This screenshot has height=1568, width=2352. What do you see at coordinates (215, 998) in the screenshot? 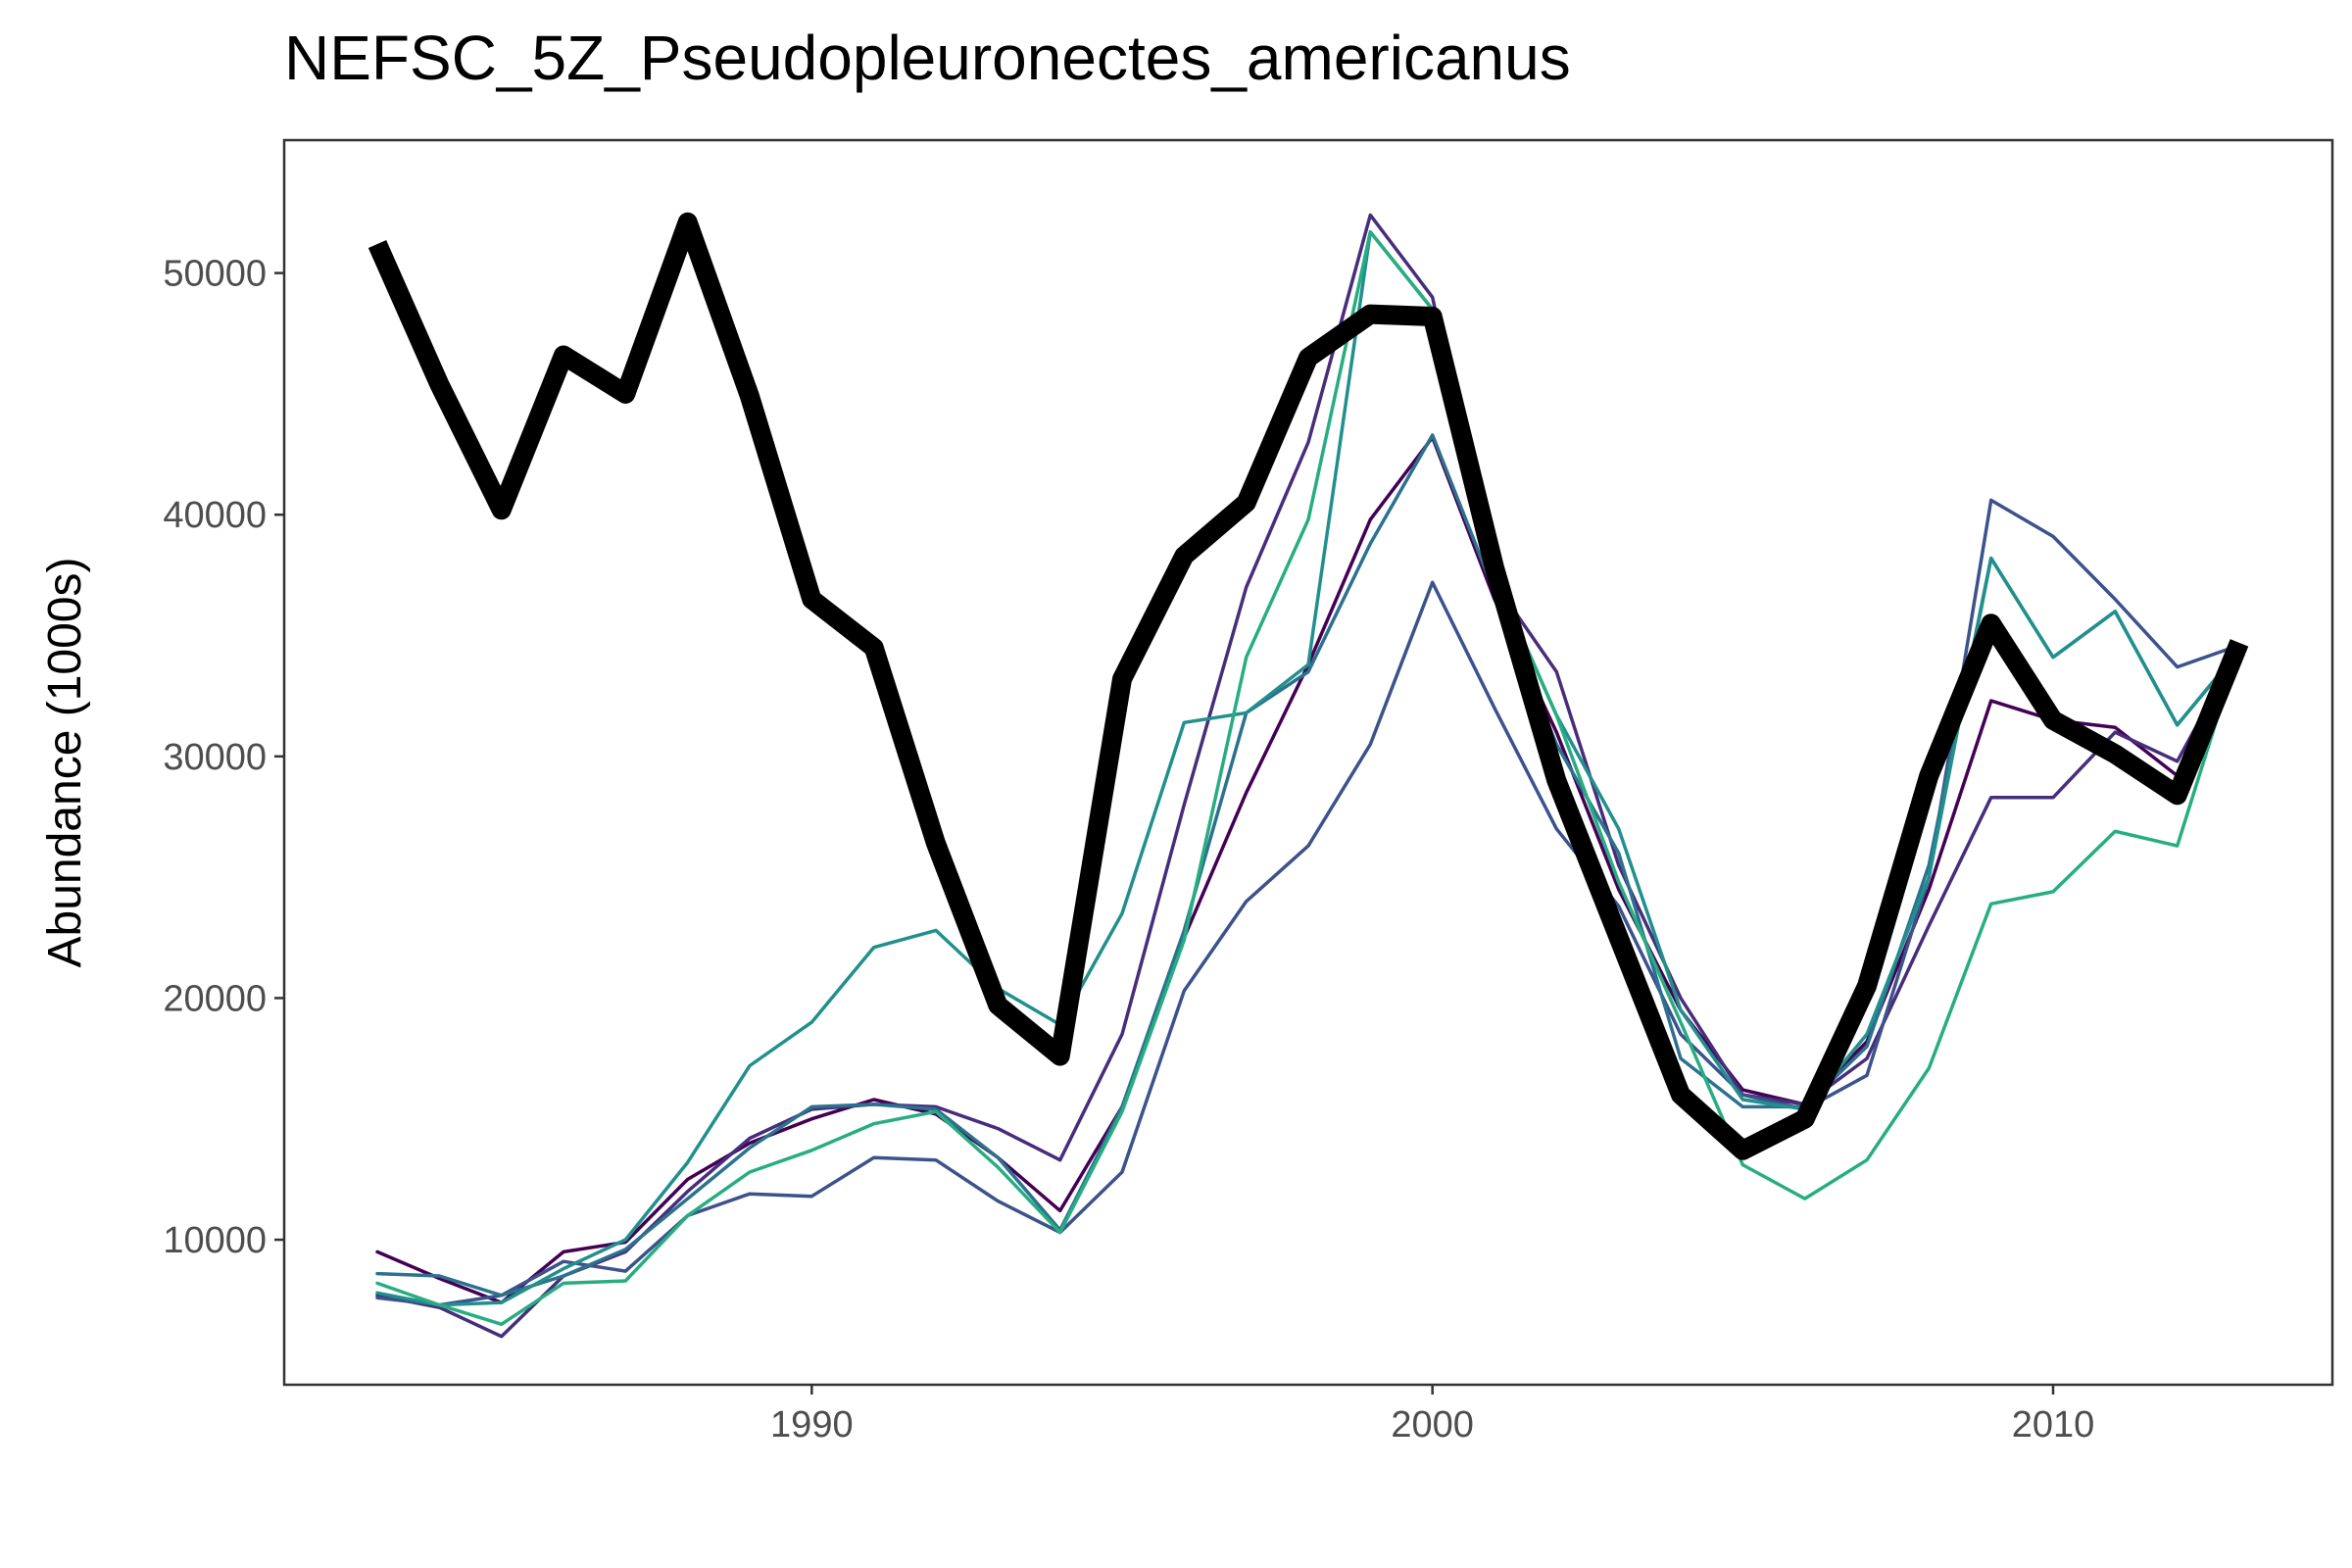
I see `y-tick-label: 20000` at bounding box center [215, 998].